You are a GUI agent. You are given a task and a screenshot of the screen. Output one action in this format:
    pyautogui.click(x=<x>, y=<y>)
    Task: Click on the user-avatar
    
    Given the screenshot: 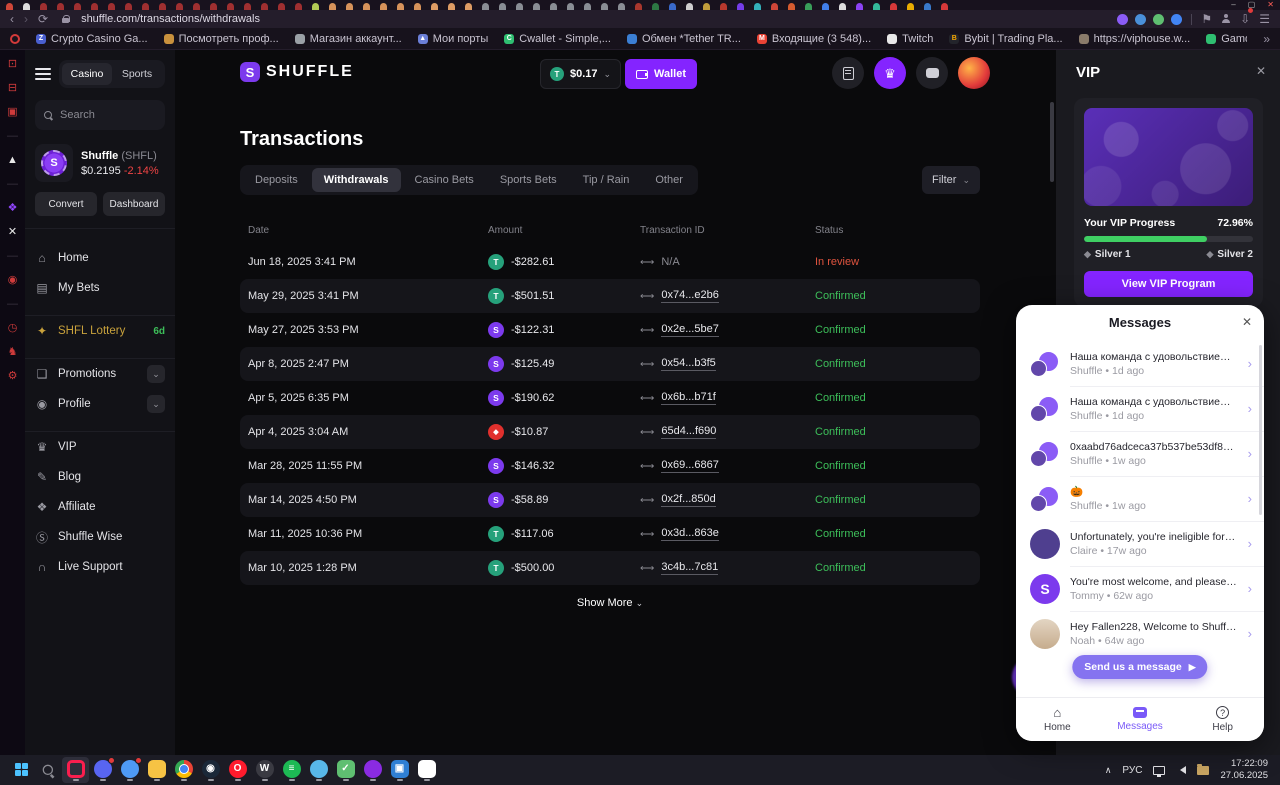 What is the action you would take?
    pyautogui.click(x=974, y=73)
    